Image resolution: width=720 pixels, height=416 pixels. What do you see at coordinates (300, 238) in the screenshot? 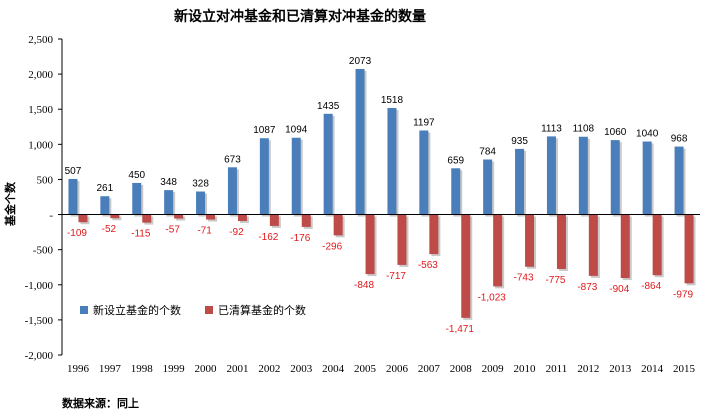
I see `data-label-closed-funds: -176` at bounding box center [300, 238].